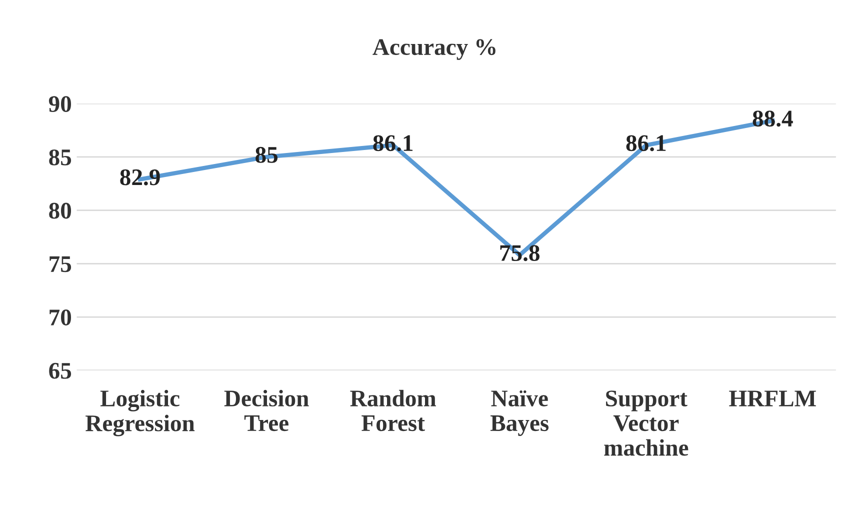 The height and width of the screenshot is (518, 853). What do you see at coordinates (646, 423) in the screenshot?
I see `x-tick-label: Support Vector machine` at bounding box center [646, 423].